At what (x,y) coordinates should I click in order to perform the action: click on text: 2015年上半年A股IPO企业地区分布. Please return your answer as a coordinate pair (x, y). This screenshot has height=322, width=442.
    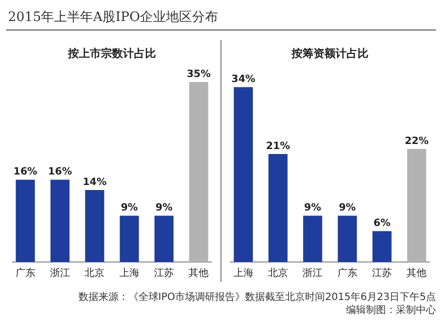
    Looking at the image, I should click on (113, 17).